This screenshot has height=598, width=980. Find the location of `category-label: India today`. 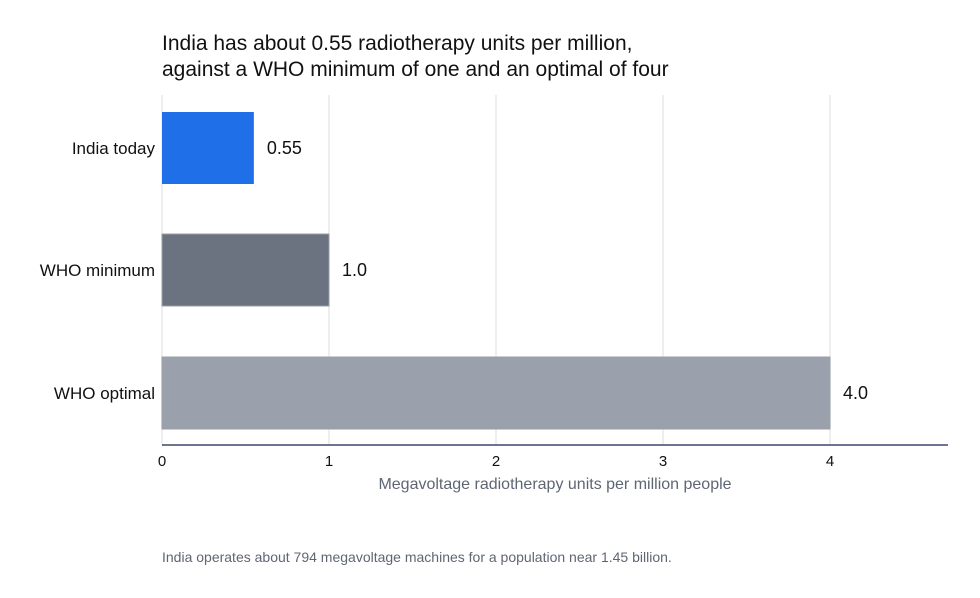

category-label: India today is located at coordinates (114, 148).